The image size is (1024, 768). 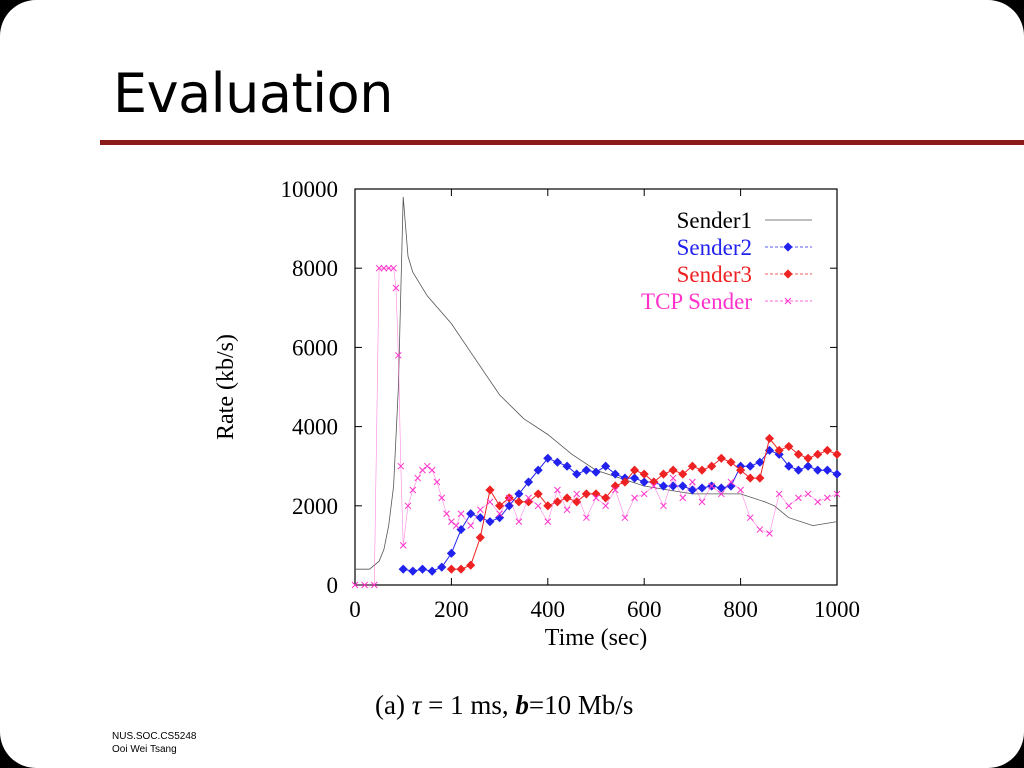 What do you see at coordinates (253, 93) in the screenshot?
I see `slide-title: Evaluation` at bounding box center [253, 93].